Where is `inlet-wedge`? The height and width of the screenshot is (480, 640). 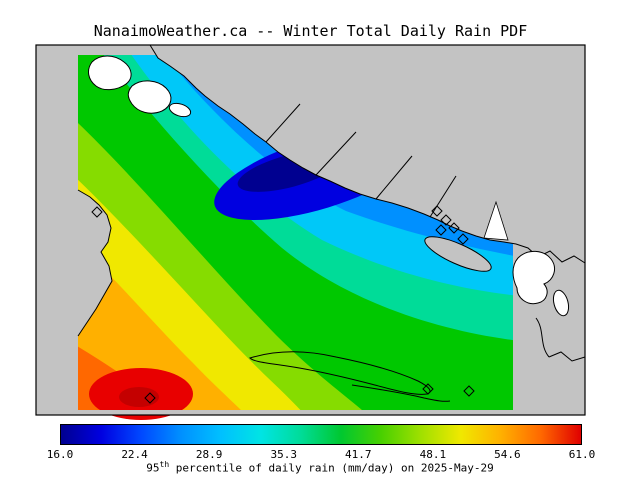 inlet-wedge is located at coordinates (496, 220).